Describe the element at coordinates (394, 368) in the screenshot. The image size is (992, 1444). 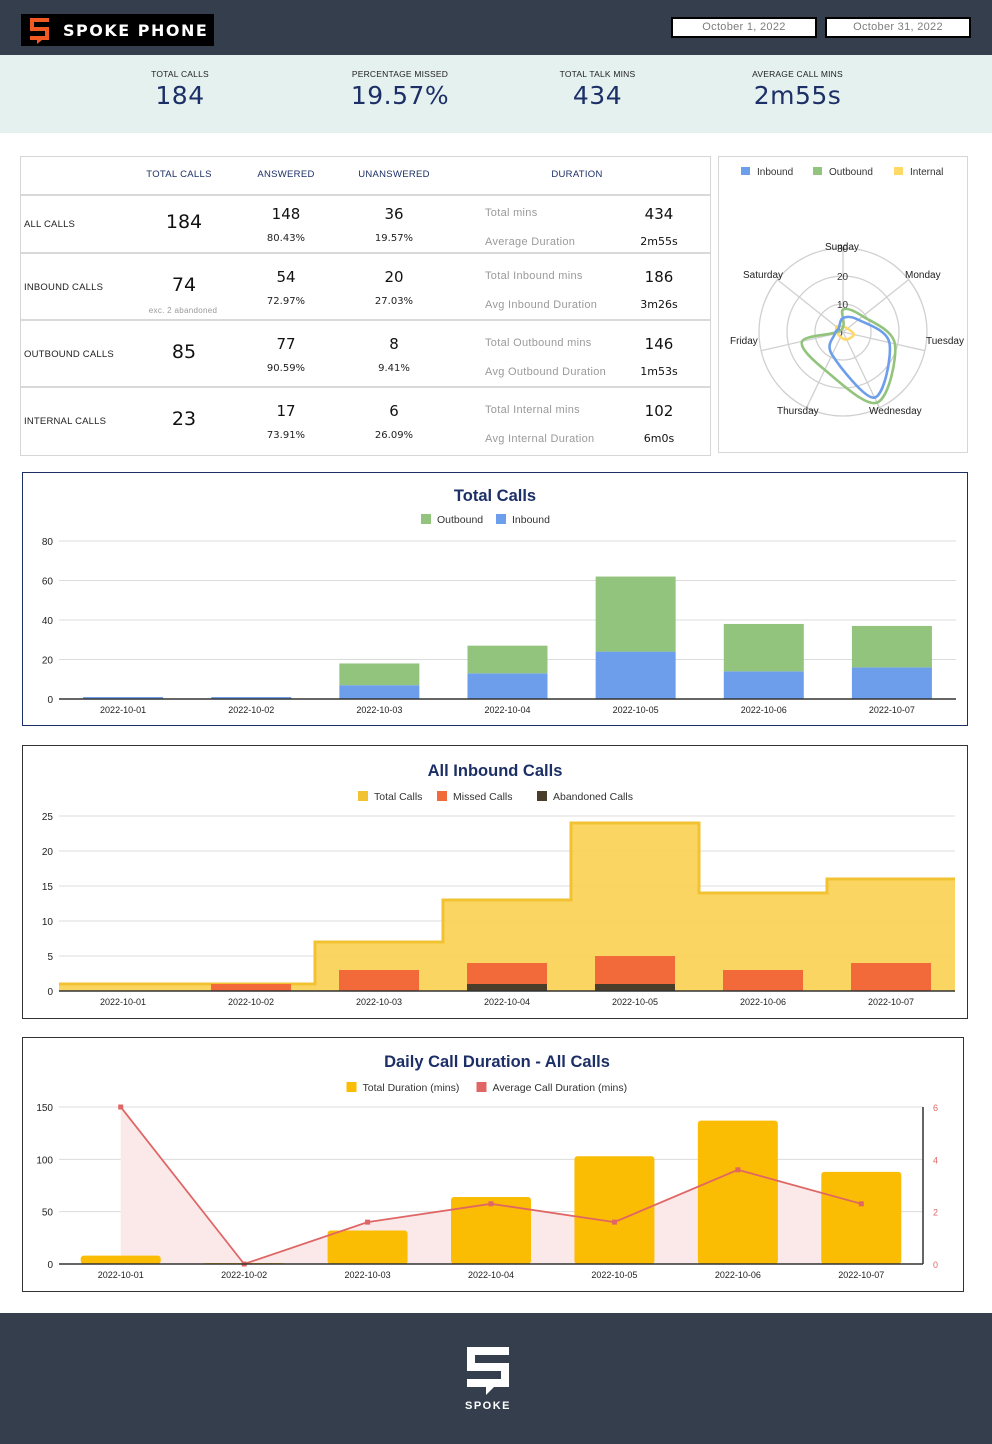
I see `row-unanswered-pct: 9.41%` at that location.